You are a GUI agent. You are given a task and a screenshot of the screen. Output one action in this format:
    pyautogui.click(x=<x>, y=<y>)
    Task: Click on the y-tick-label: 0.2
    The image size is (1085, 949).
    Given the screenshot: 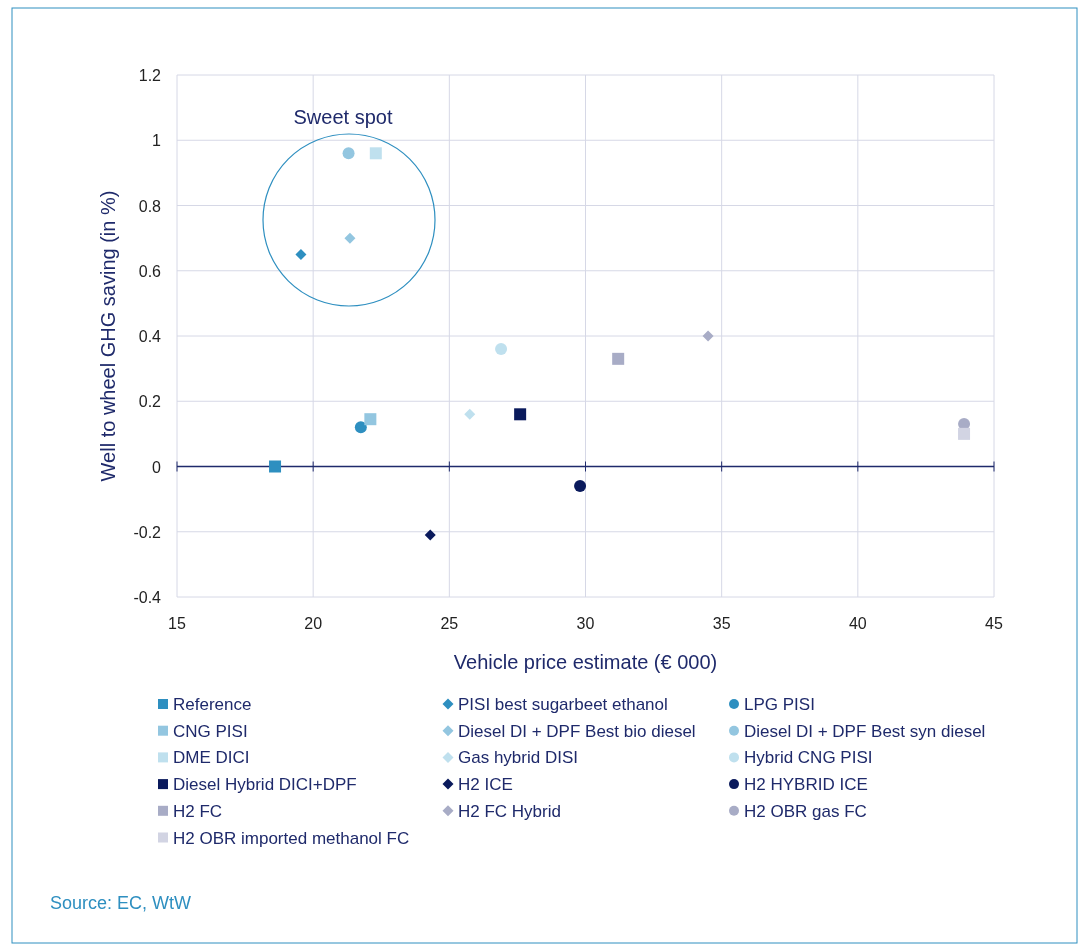 What is the action you would take?
    pyautogui.click(x=150, y=402)
    